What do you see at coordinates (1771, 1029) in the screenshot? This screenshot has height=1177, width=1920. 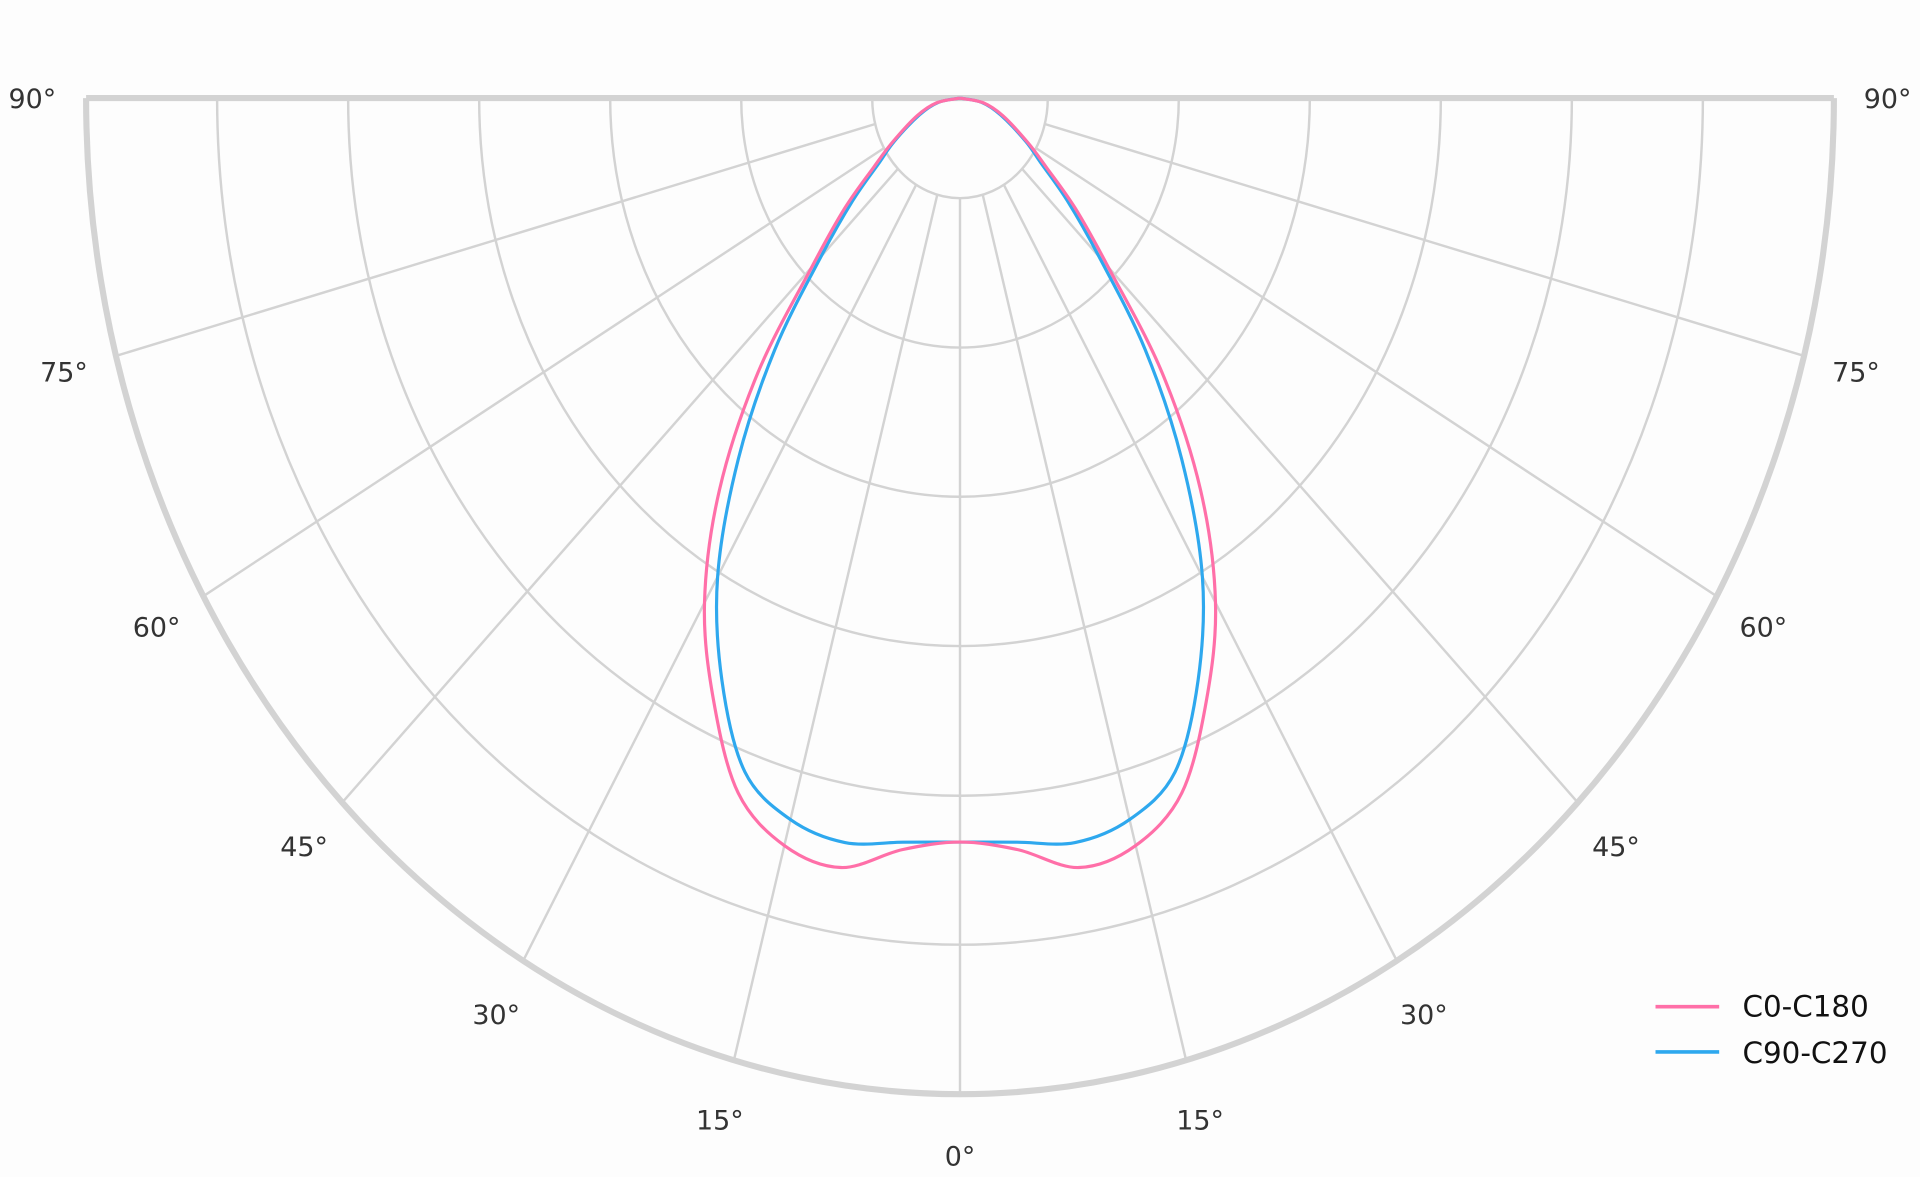 I see `legend: C0-C180 C90-C270` at bounding box center [1771, 1029].